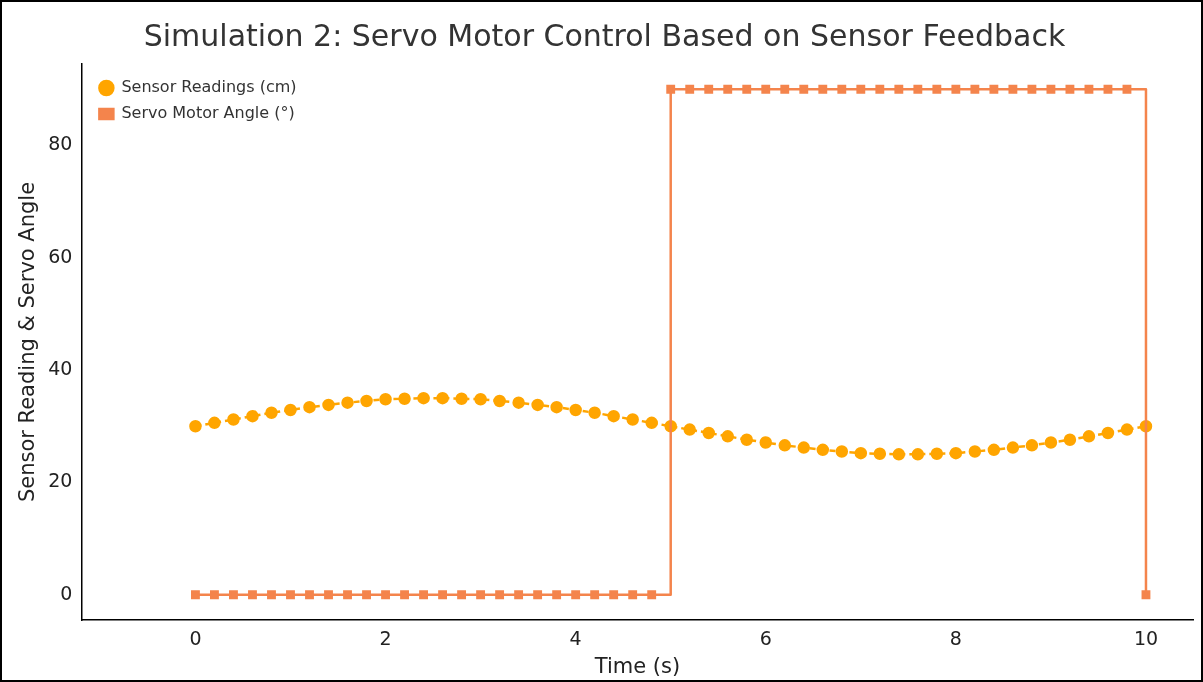  Describe the element at coordinates (955, 638) in the screenshot. I see `x-tick-label: 8` at that location.